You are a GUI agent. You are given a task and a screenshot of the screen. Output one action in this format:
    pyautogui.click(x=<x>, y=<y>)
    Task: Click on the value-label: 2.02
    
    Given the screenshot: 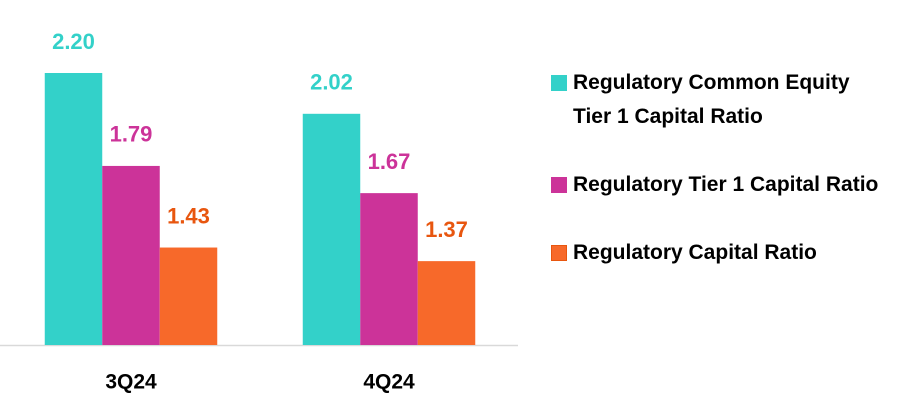 What is the action you would take?
    pyautogui.click(x=331, y=82)
    